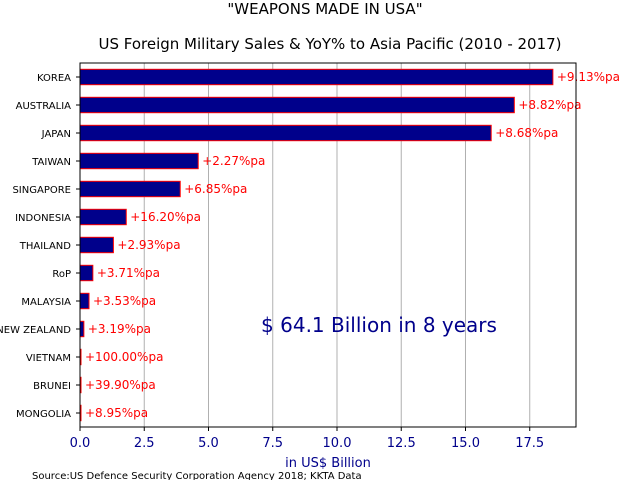  Describe the element at coordinates (128, 273) in the screenshot. I see `bar-value-label: +3.71%pa` at that location.